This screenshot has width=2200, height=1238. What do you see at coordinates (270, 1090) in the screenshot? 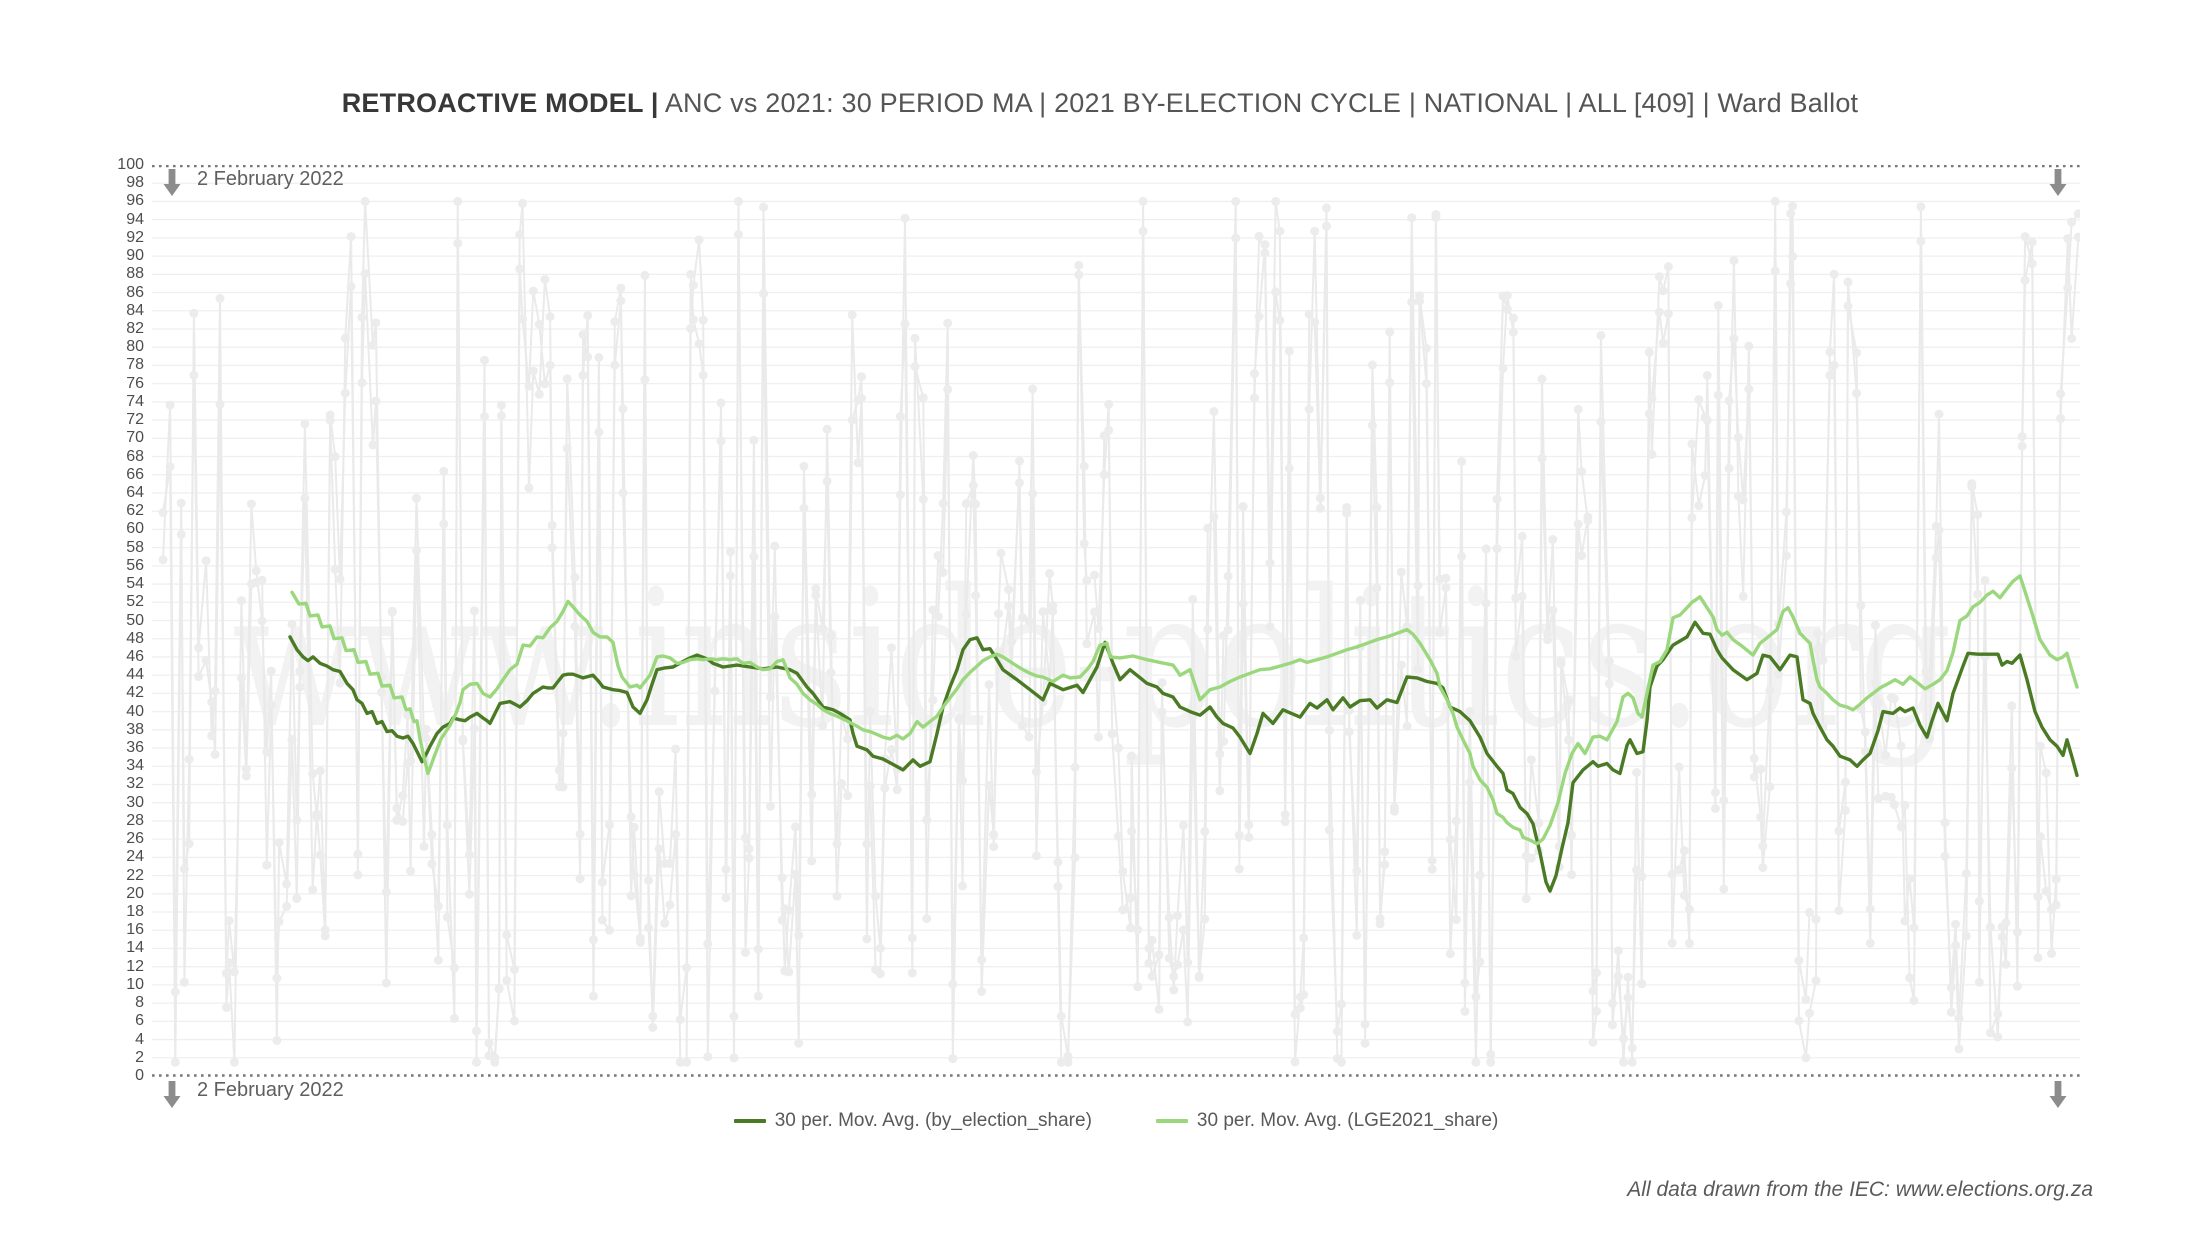
I see `annotation-date-bottom: 2 February 2022` at bounding box center [270, 1090].